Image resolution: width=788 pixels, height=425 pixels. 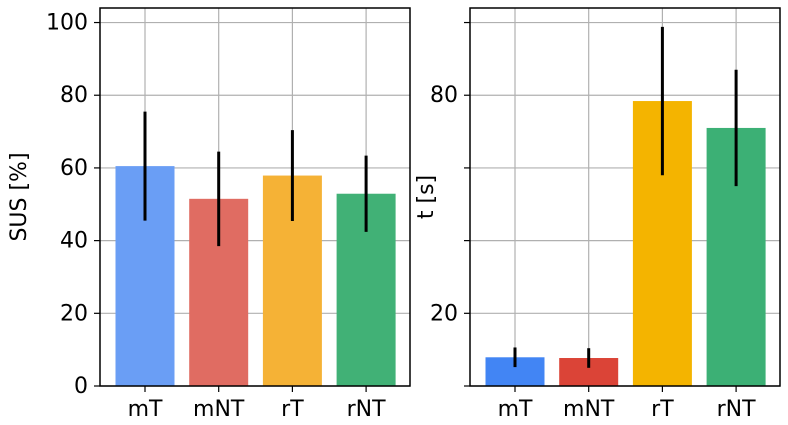 I want to click on y-tick-label: 60, so click(x=74, y=168).